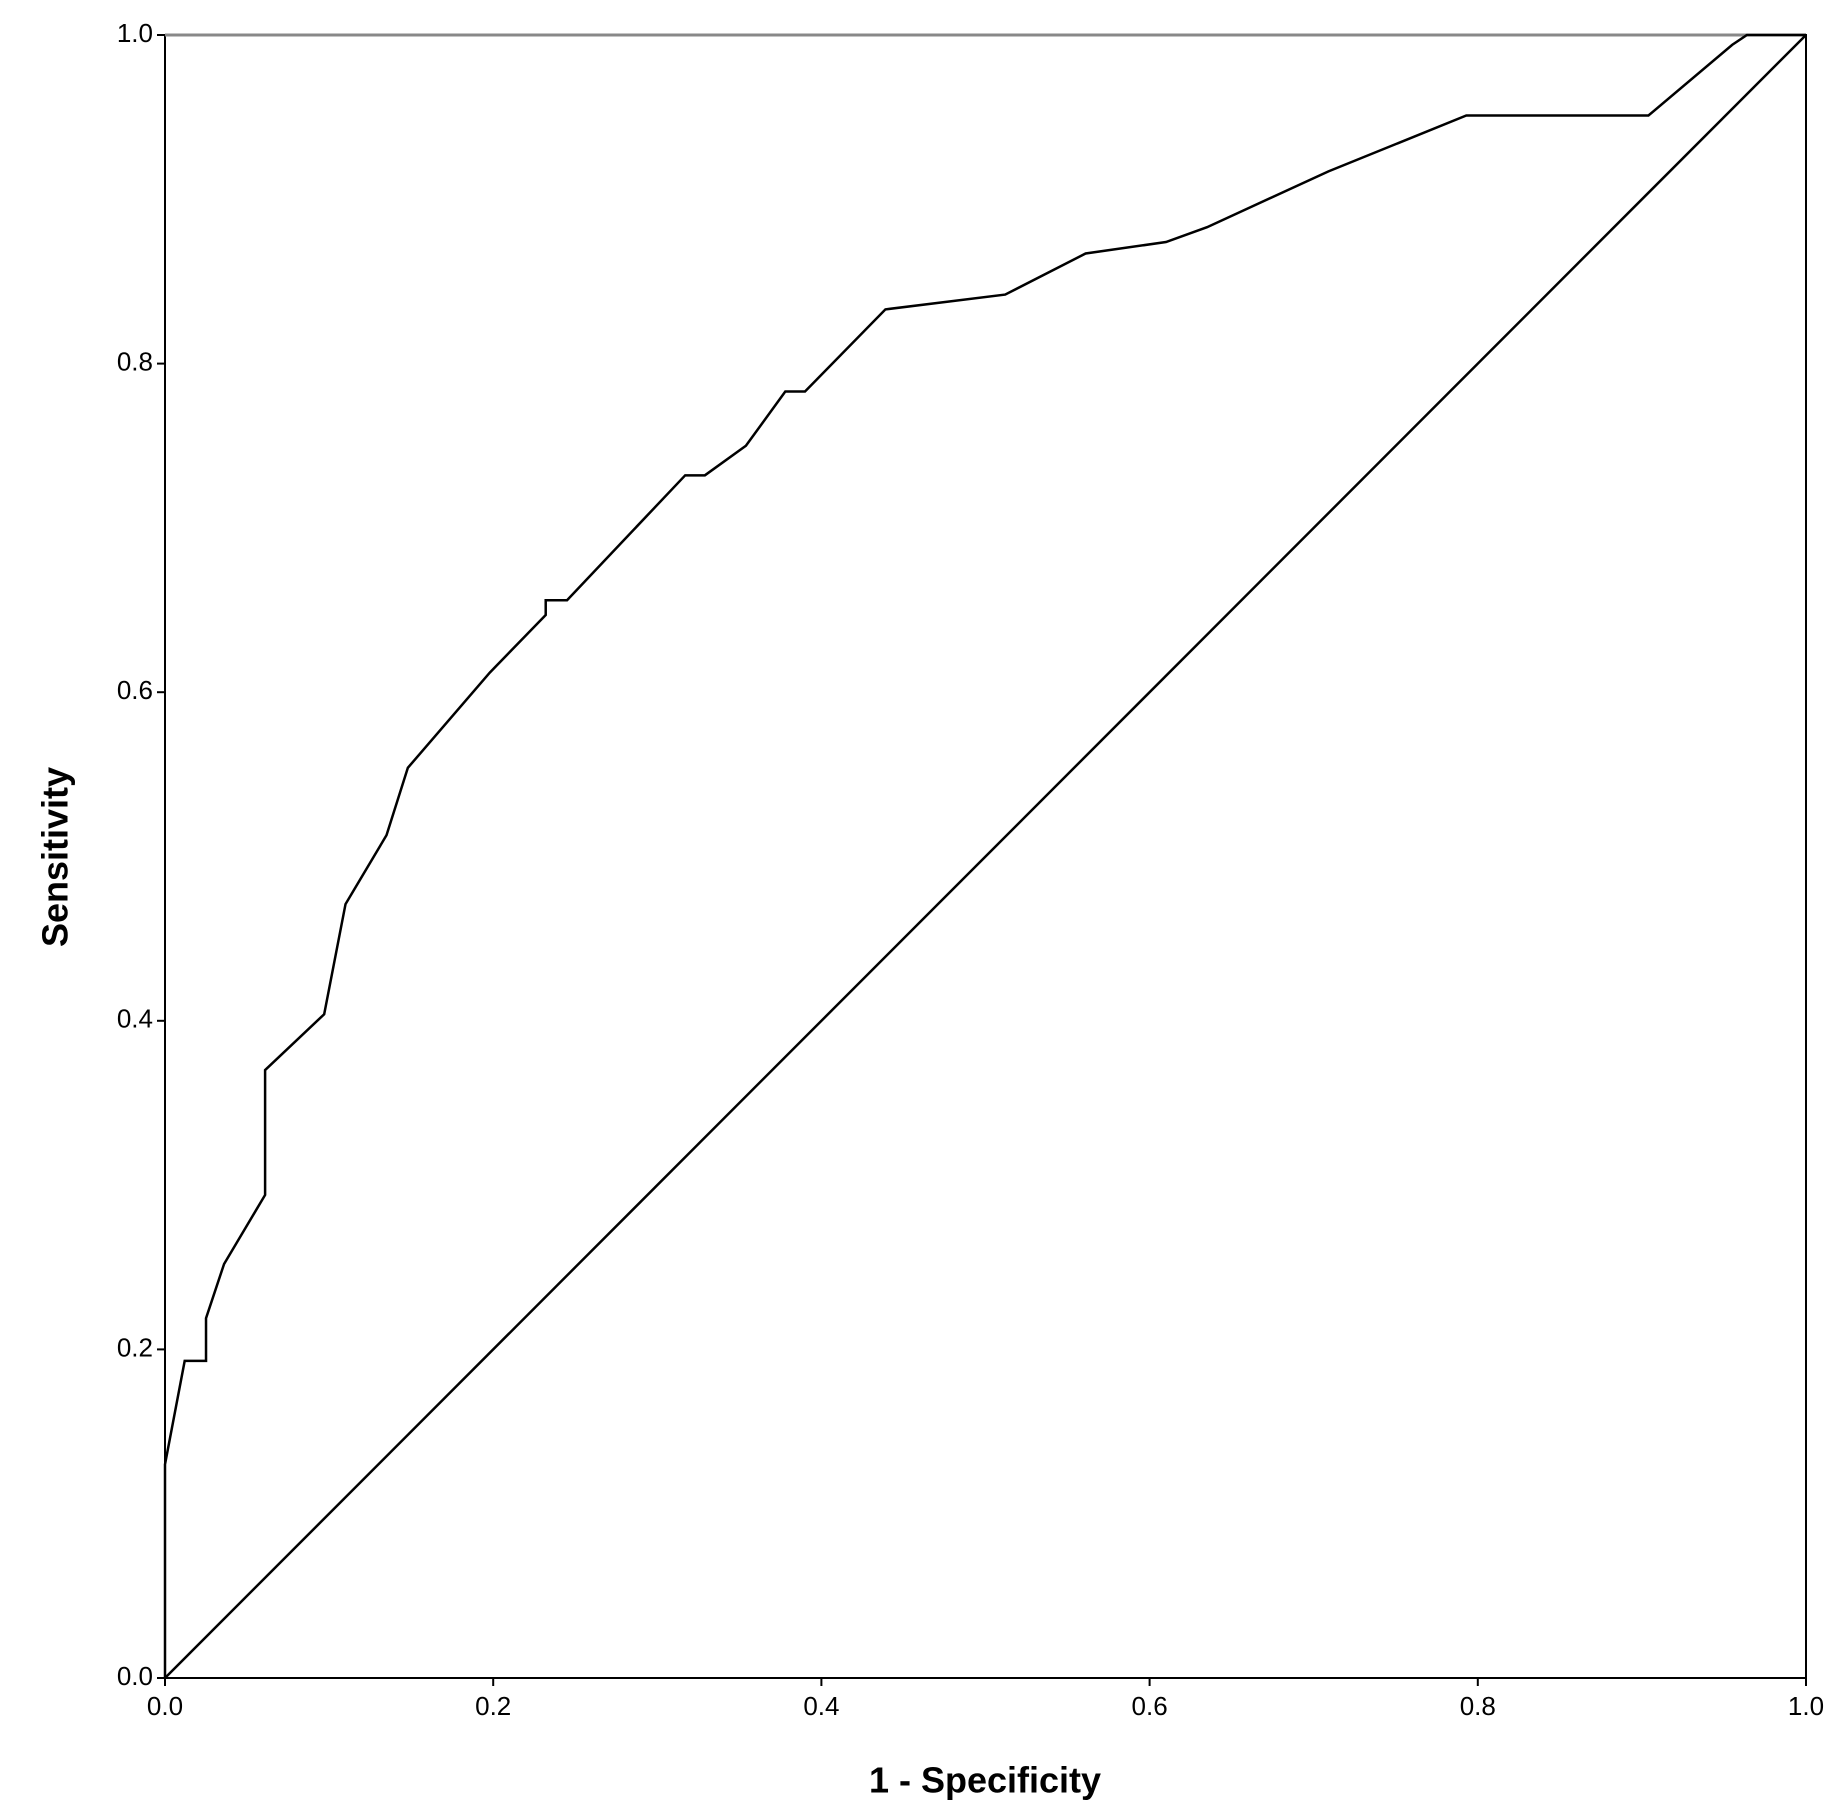 This screenshot has height=1820, width=1844. What do you see at coordinates (493, 1706) in the screenshot?
I see `x-tick-label: 0.2` at bounding box center [493, 1706].